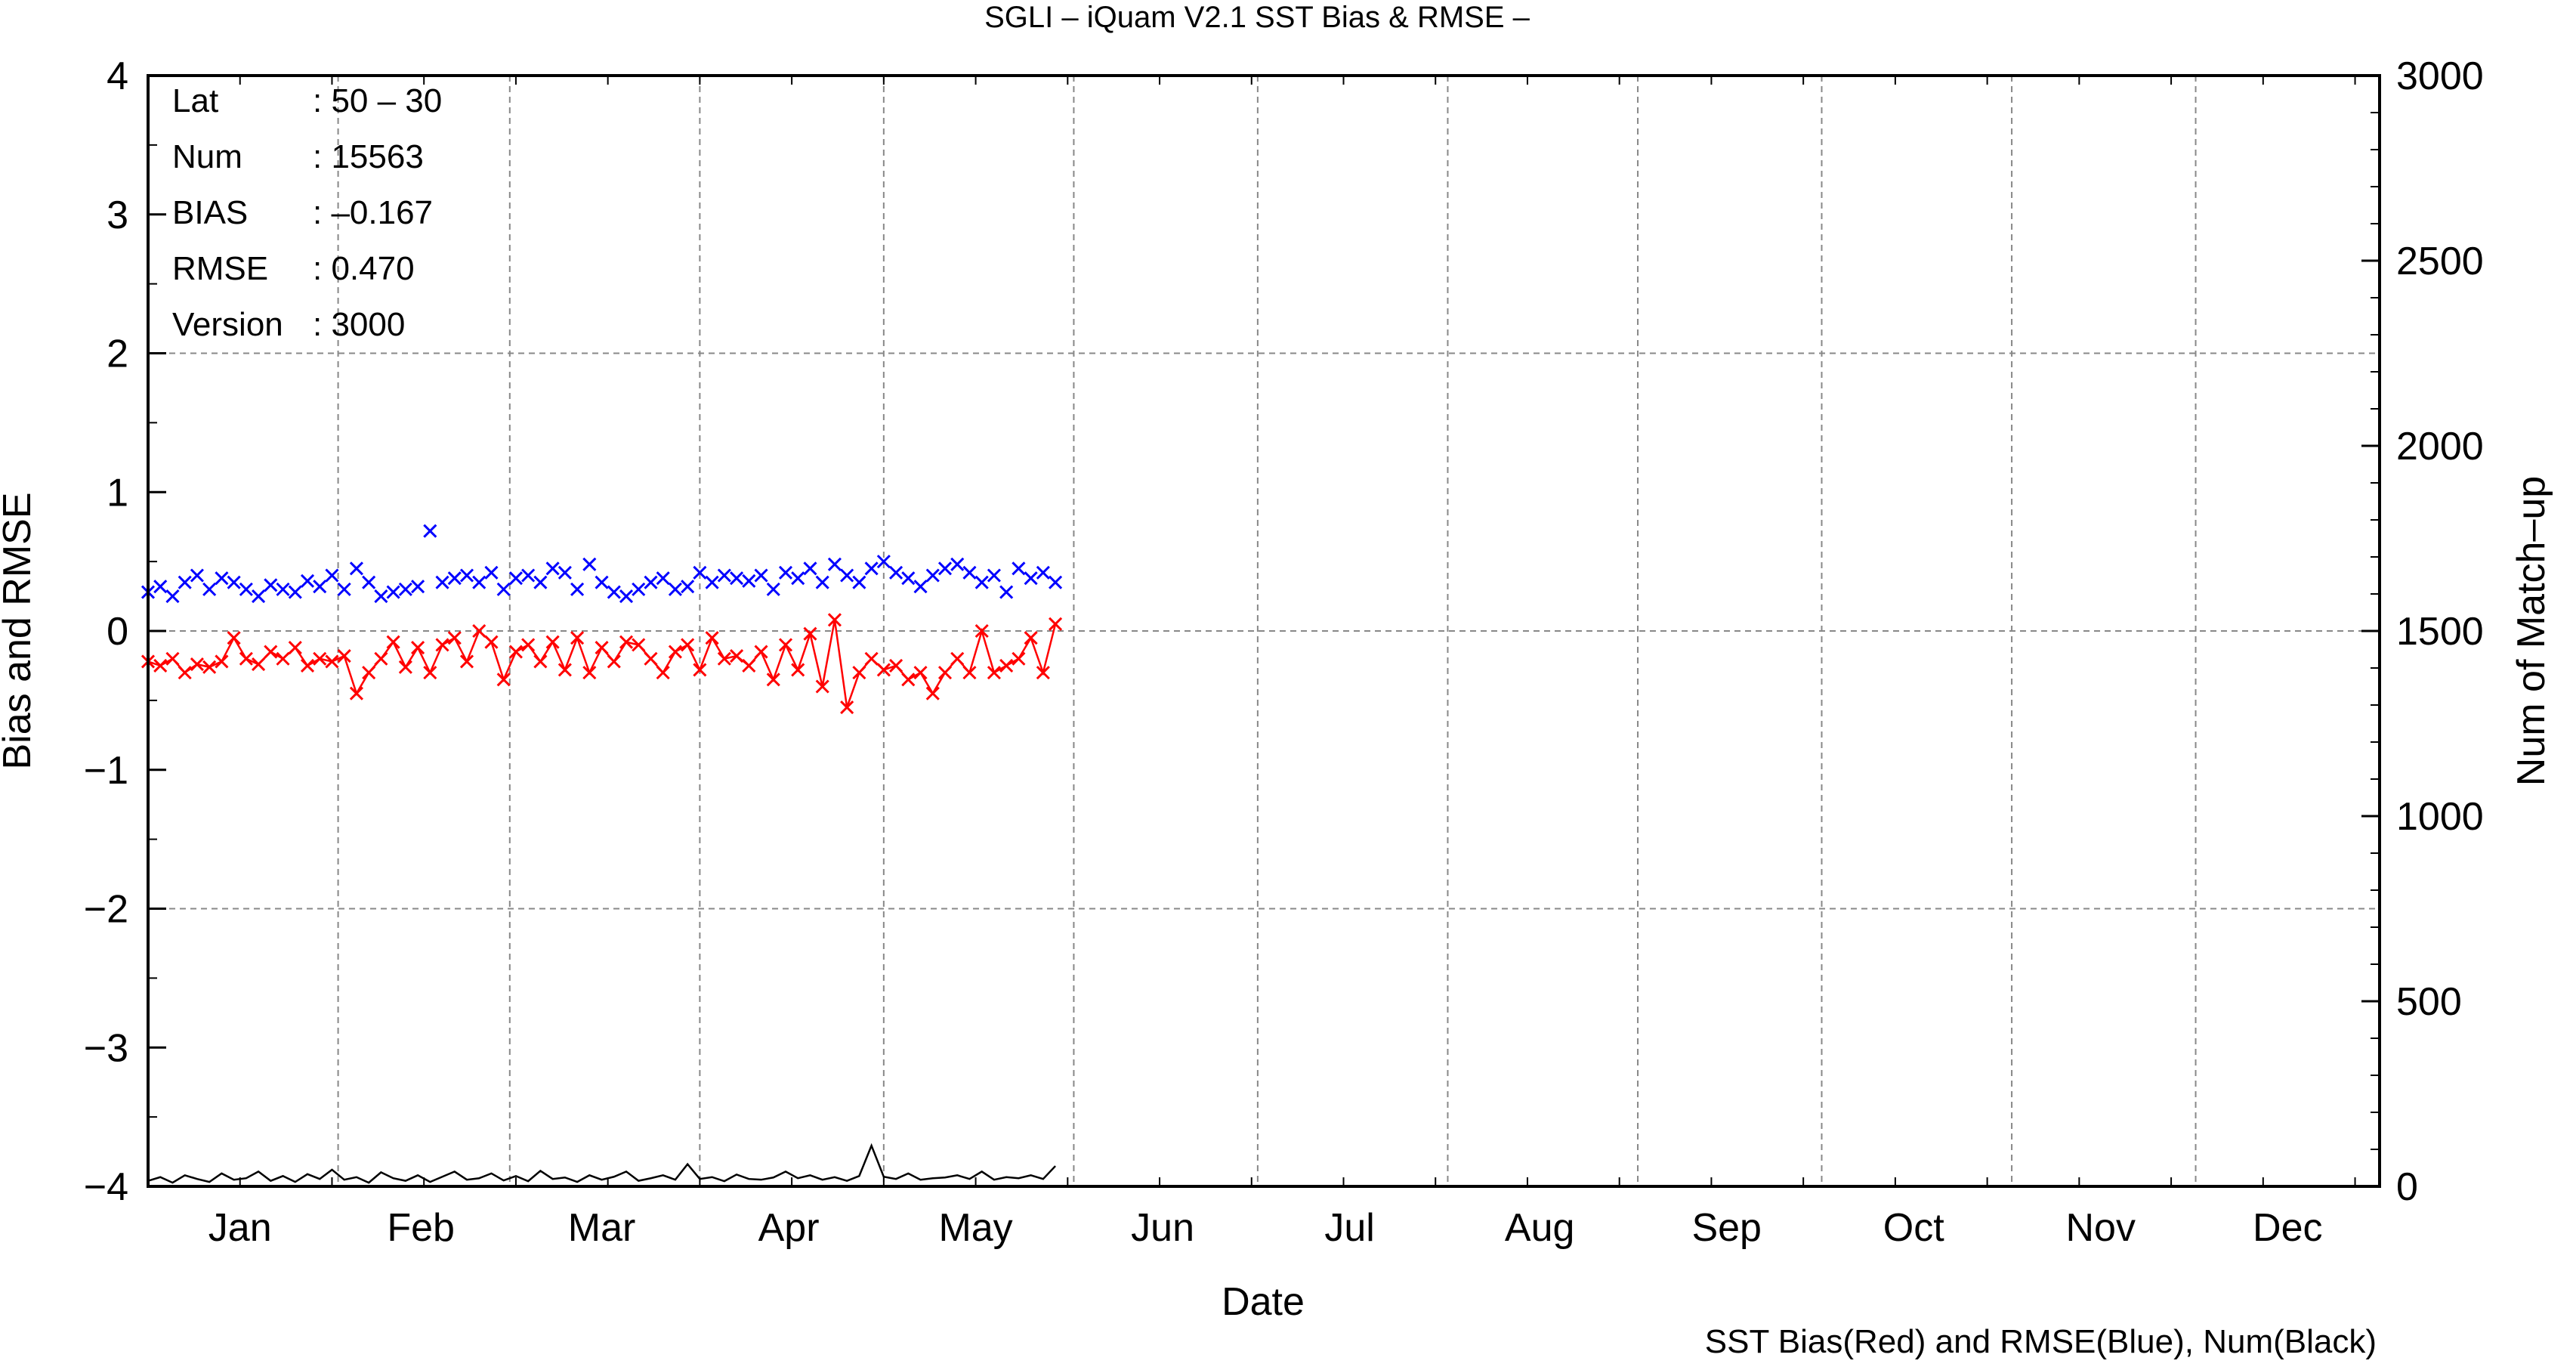  I want to click on y-tick-label: 3, so click(117, 215).